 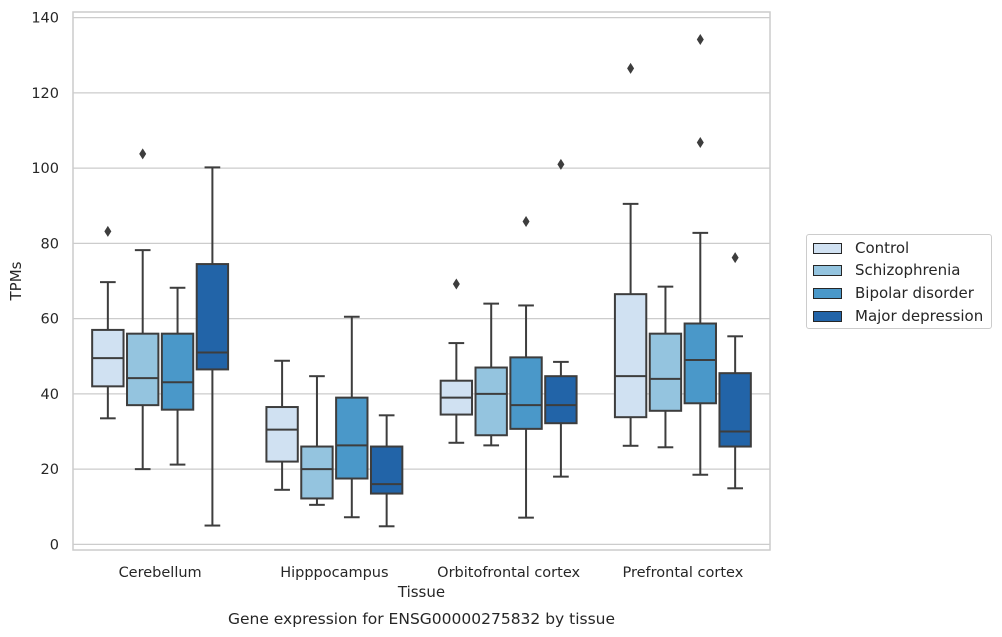 What do you see at coordinates (282, 434) in the screenshot?
I see `iqr-box-hipppocampus-control` at bounding box center [282, 434].